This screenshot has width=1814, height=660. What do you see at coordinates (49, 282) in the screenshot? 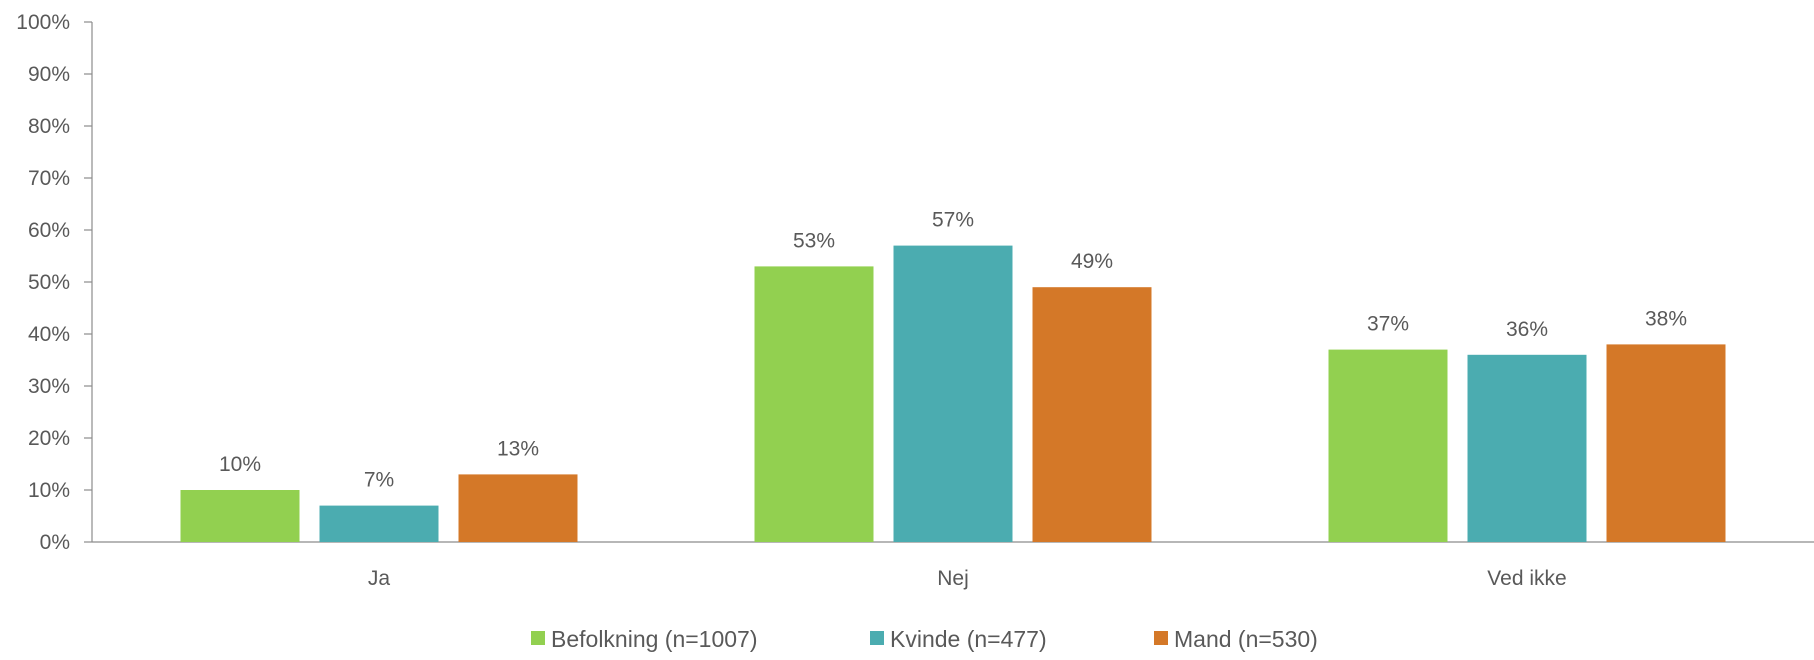
I see `y-tick-label: 50%` at bounding box center [49, 282].